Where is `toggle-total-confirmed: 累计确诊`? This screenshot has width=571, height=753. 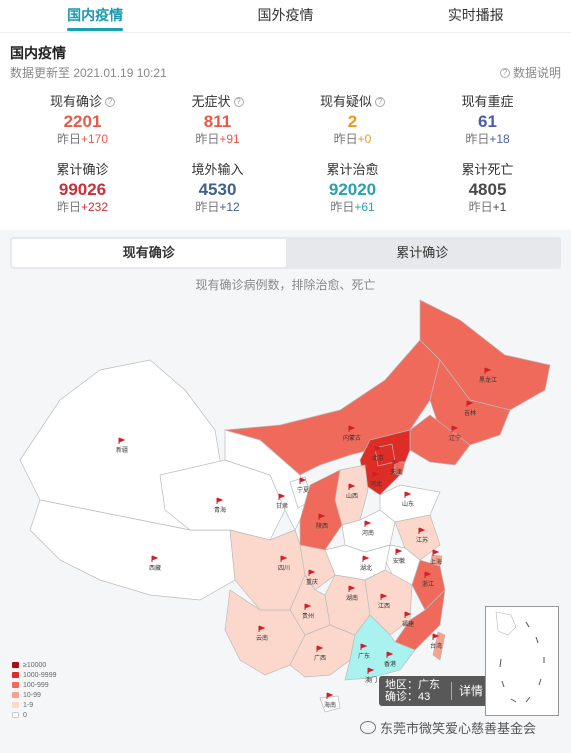
toggle-total-confirmed: 累计确诊 is located at coordinates (422, 252).